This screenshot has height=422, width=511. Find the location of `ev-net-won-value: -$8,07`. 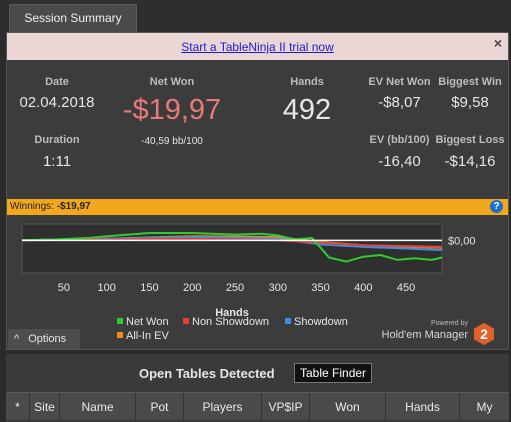

ev-net-won-value: -$8,07 is located at coordinates (399, 102).